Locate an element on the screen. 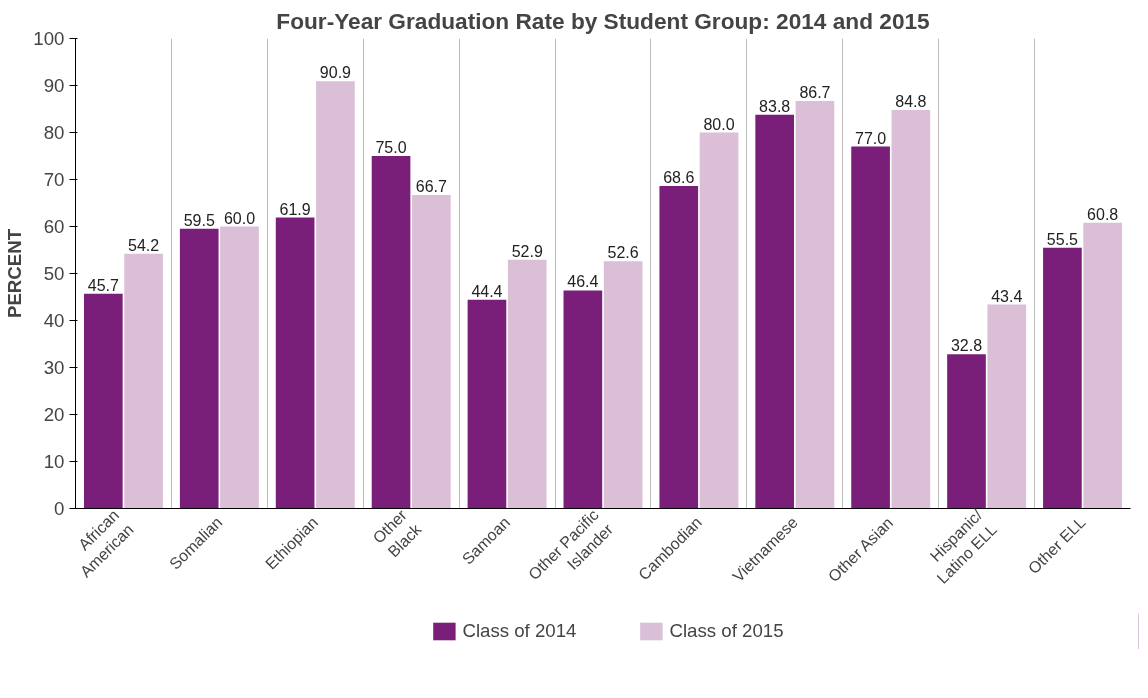  legend-label: Class of 2014 is located at coordinates (519, 631).